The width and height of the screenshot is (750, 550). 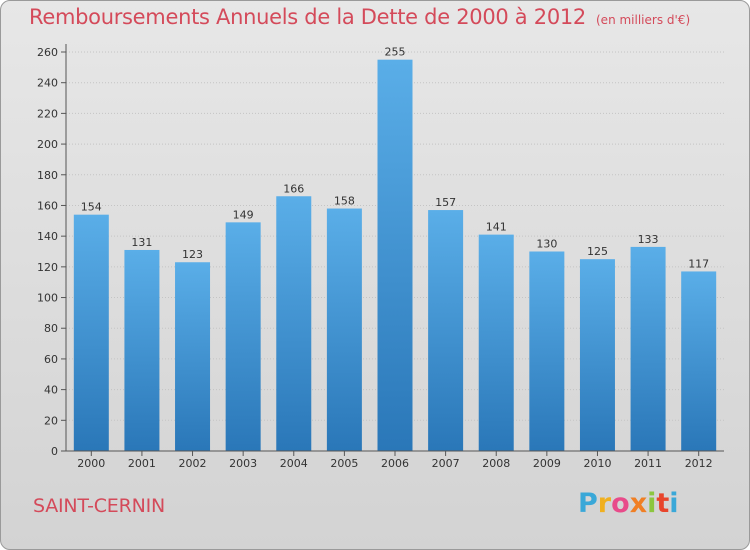 I want to click on x-tick-label: 2008, so click(x=496, y=463).